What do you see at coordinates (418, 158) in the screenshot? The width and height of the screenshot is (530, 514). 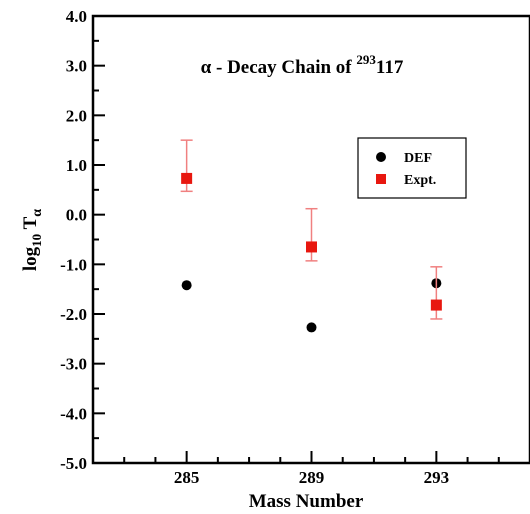 I see `legend-def-label: DEF` at bounding box center [418, 158].